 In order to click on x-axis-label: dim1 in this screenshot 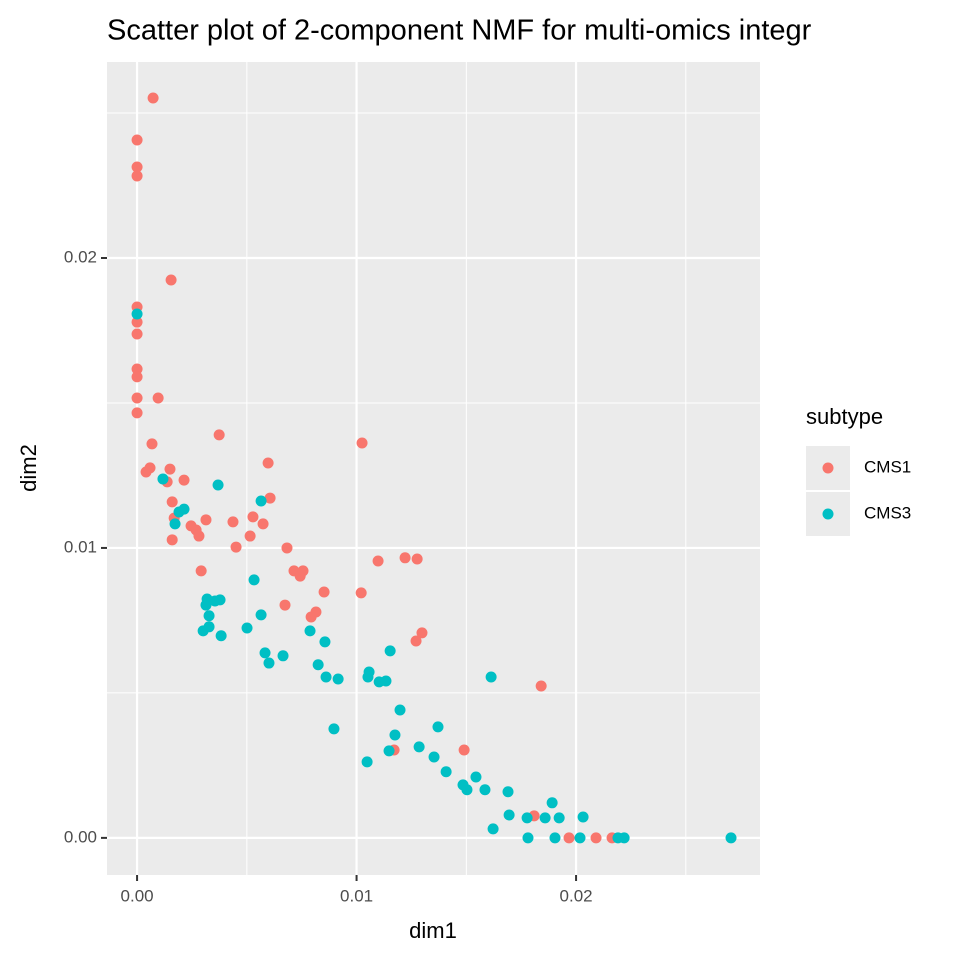, I will do `click(433, 930)`.